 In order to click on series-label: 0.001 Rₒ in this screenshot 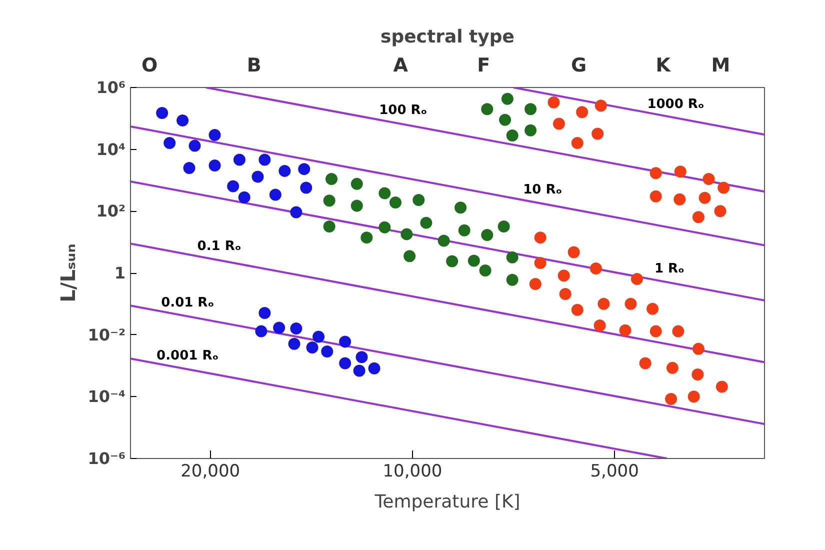, I will do `click(187, 356)`.